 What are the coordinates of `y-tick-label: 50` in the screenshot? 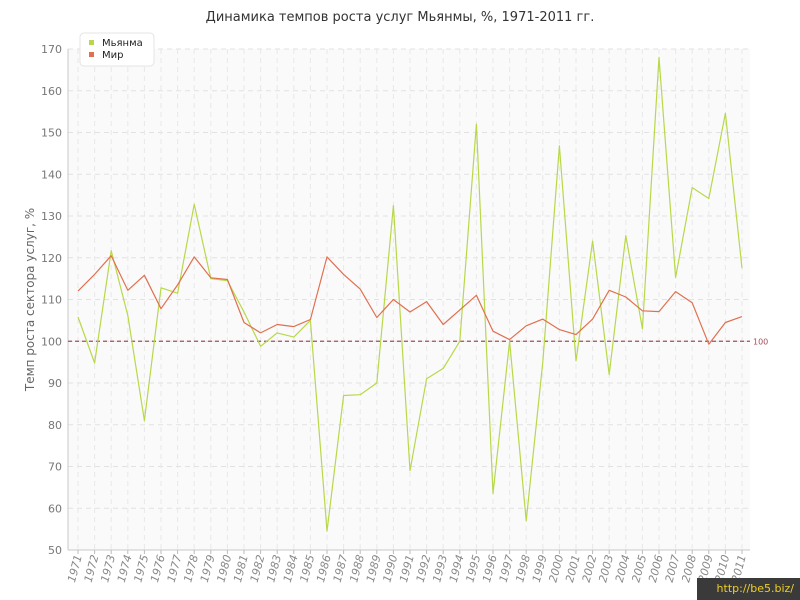 It's located at (55, 550).